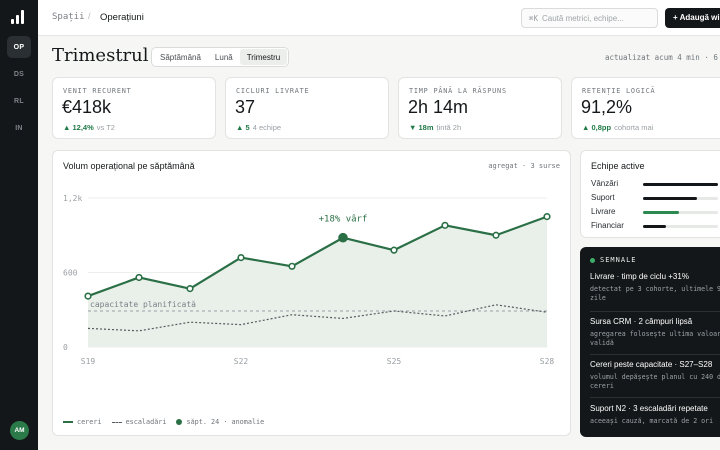 The image size is (720, 450). What do you see at coordinates (597, 127) in the screenshot?
I see `kpi-delta: ▲ 0,8pp` at bounding box center [597, 127].